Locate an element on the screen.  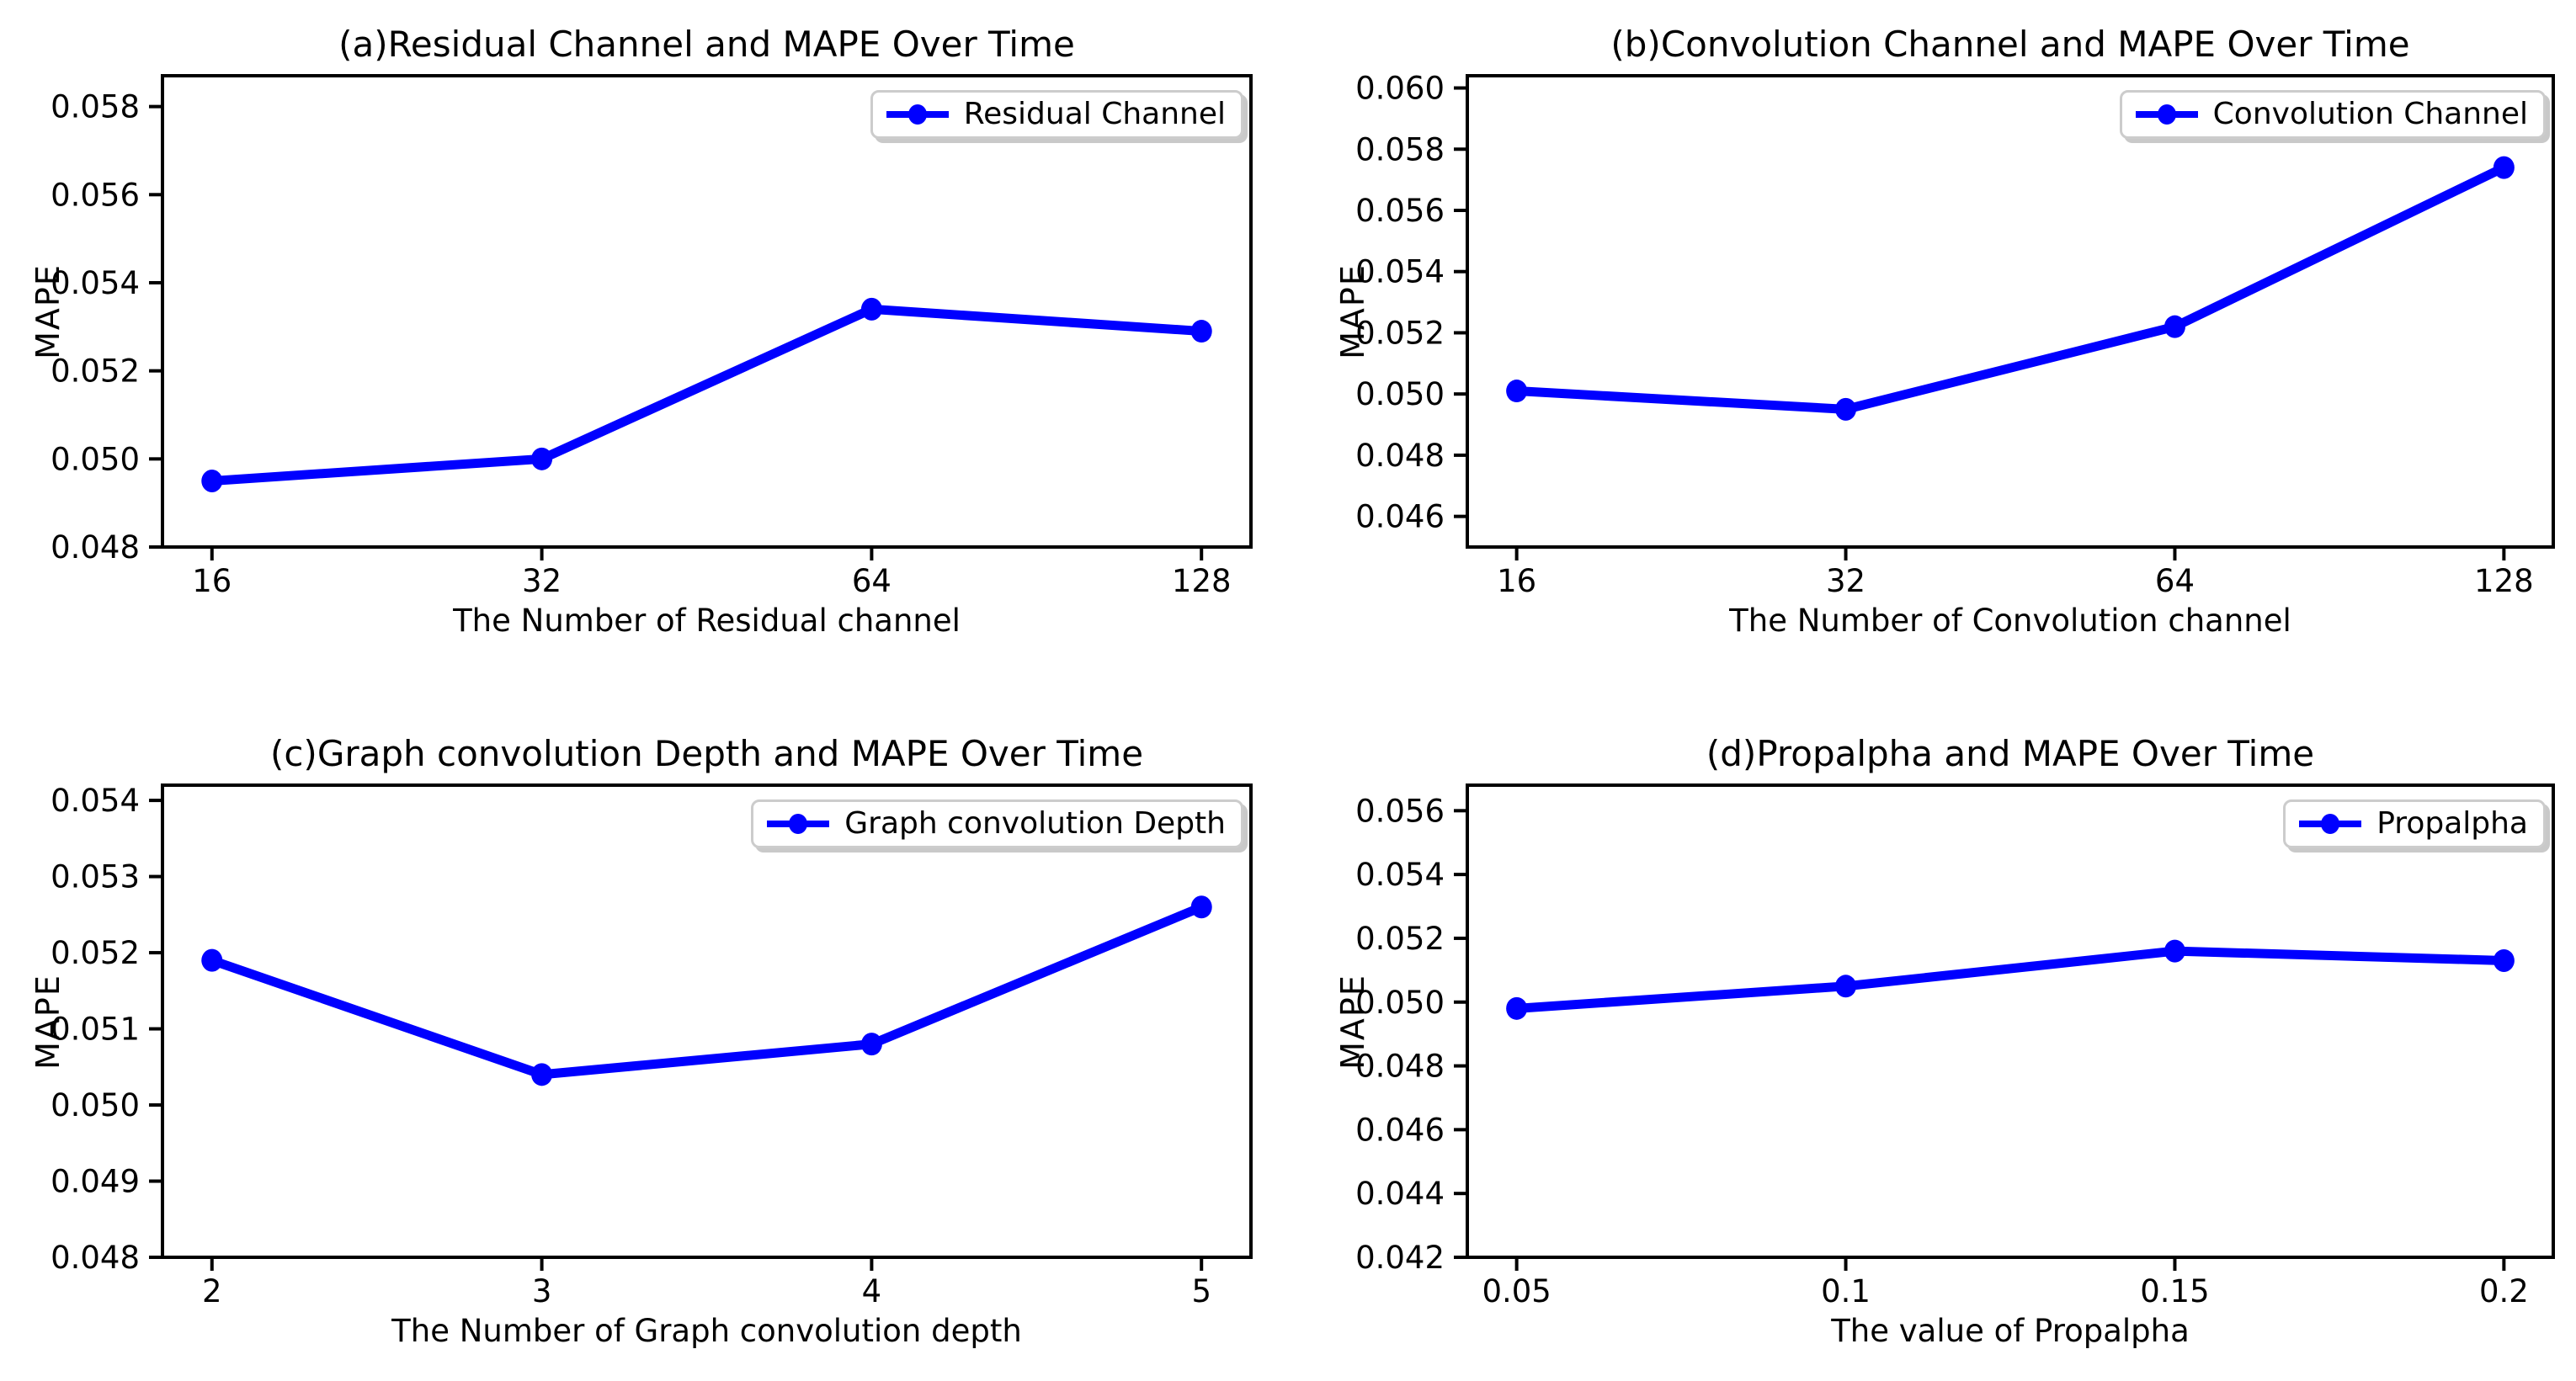
legend-box: Propalpha is located at coordinates (2415, 823).